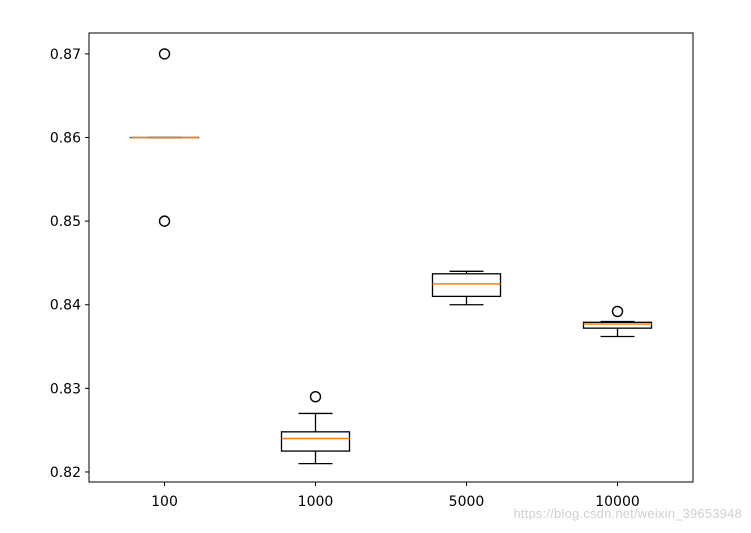  What do you see at coordinates (164, 502) in the screenshot?
I see `x-tick-label: 100` at bounding box center [164, 502].